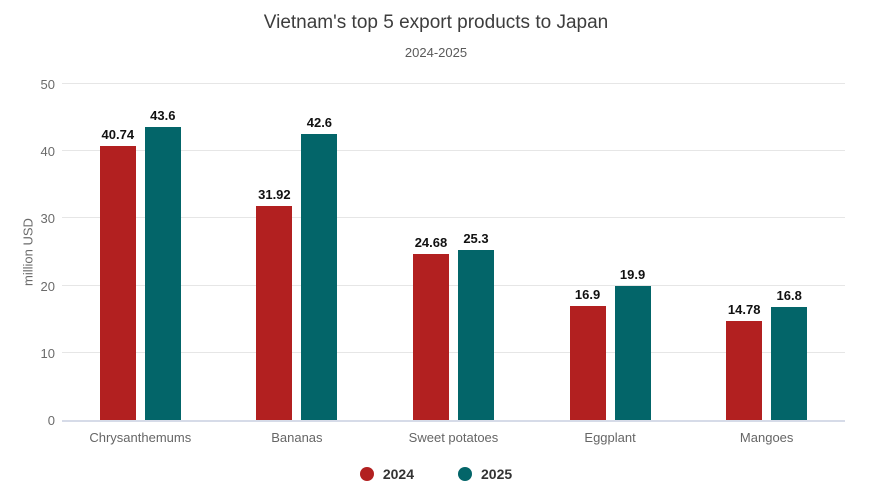 The width and height of the screenshot is (872, 497). I want to click on legend-label: 2024, so click(398, 474).